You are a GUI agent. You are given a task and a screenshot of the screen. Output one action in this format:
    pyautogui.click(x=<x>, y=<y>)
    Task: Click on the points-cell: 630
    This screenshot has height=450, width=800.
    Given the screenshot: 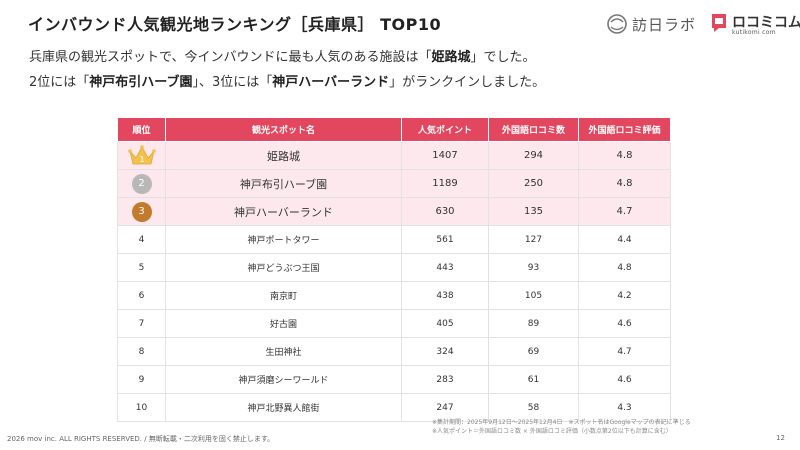 What is the action you would take?
    pyautogui.click(x=445, y=211)
    